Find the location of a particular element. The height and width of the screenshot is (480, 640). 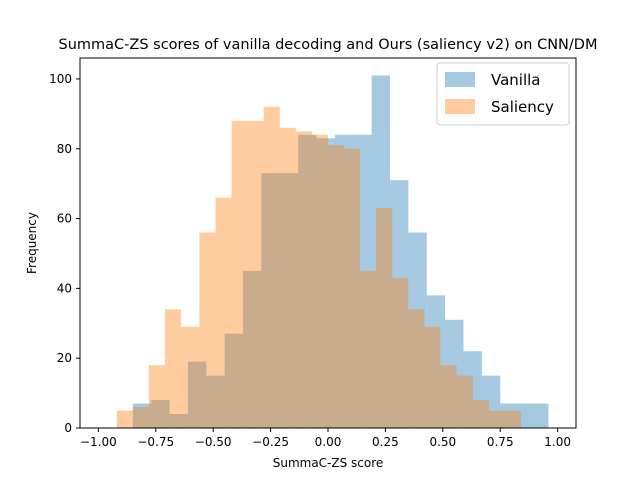

x-axis-label: SummaC-ZS score is located at coordinates (328, 463).